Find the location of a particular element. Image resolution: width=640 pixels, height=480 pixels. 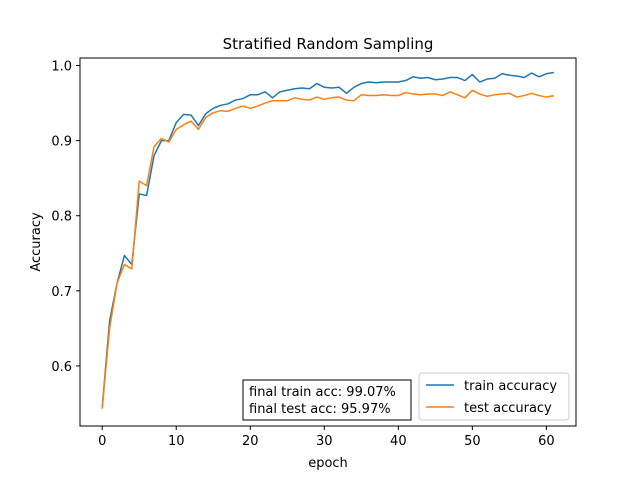

y-axis: 0.6 0.7 0.8 0.9 1.0 is located at coordinates (65, 217).